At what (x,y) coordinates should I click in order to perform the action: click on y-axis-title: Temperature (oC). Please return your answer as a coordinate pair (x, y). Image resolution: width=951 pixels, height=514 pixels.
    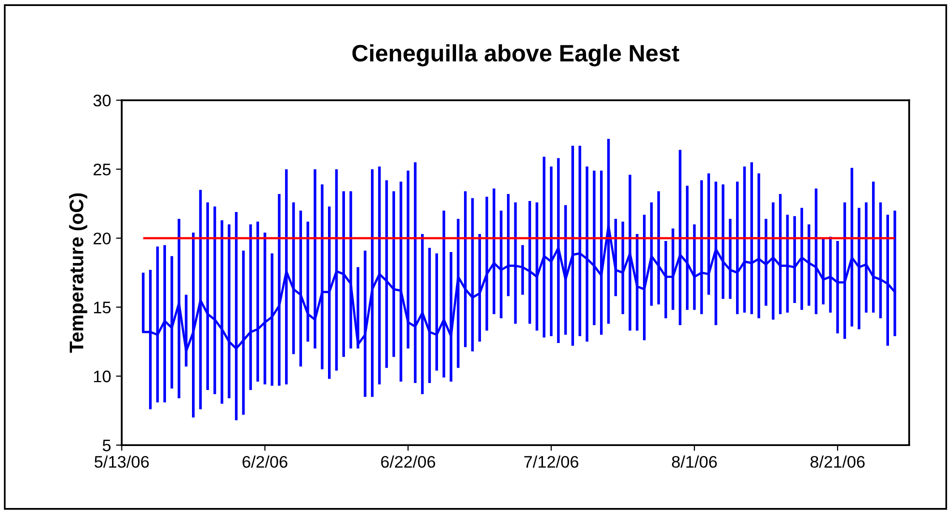
    Looking at the image, I should click on (78, 273).